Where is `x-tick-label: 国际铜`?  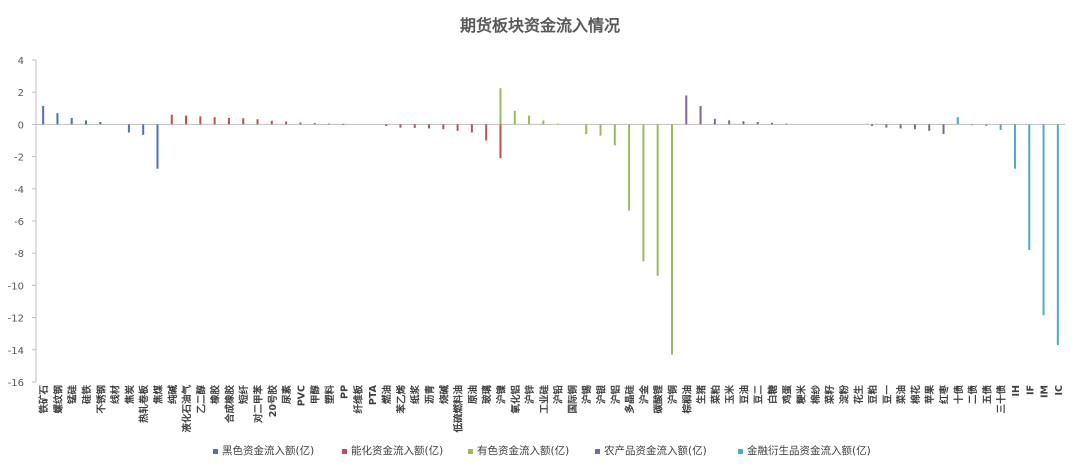 x-tick-label: 国际铜 is located at coordinates (573, 399).